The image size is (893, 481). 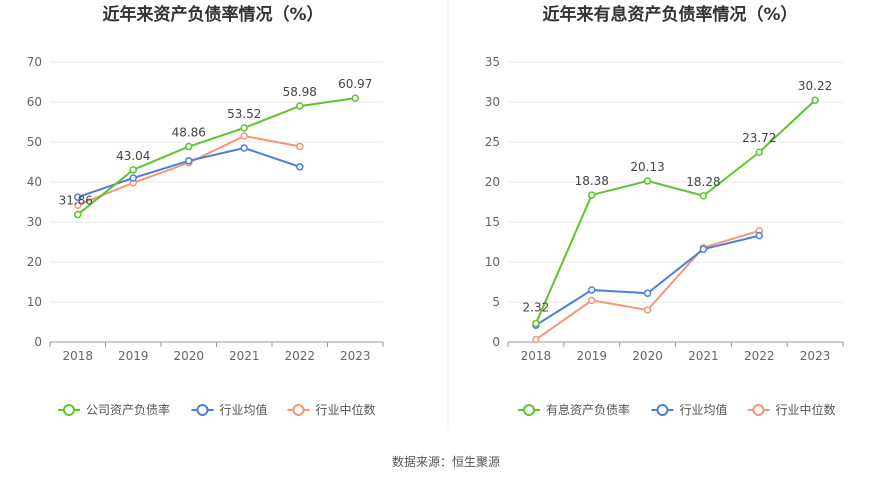 I want to click on y-tick-label: 15, so click(x=492, y=222).